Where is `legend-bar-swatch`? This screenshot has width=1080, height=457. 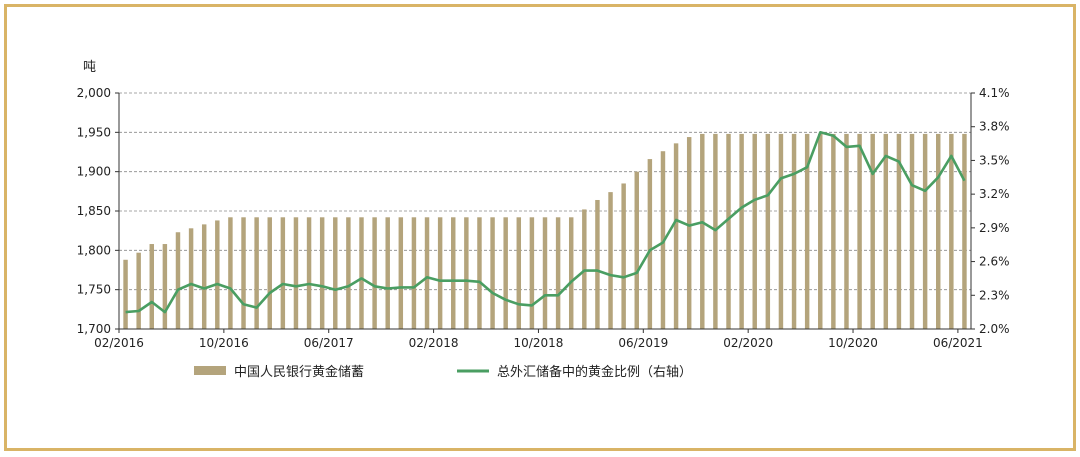
legend-bar-swatch is located at coordinates (210, 370).